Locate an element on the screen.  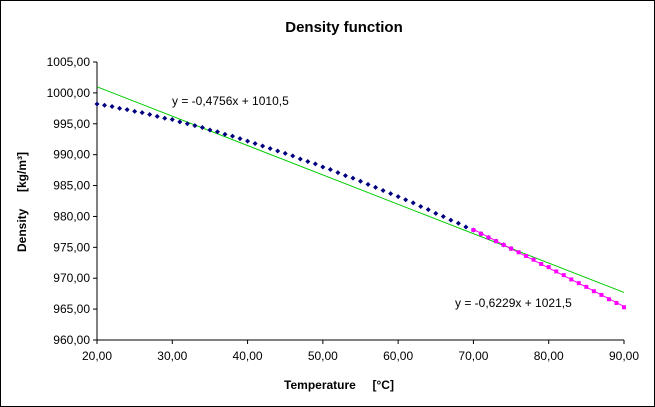
x-tick-label: 30,00 is located at coordinates (172, 356).